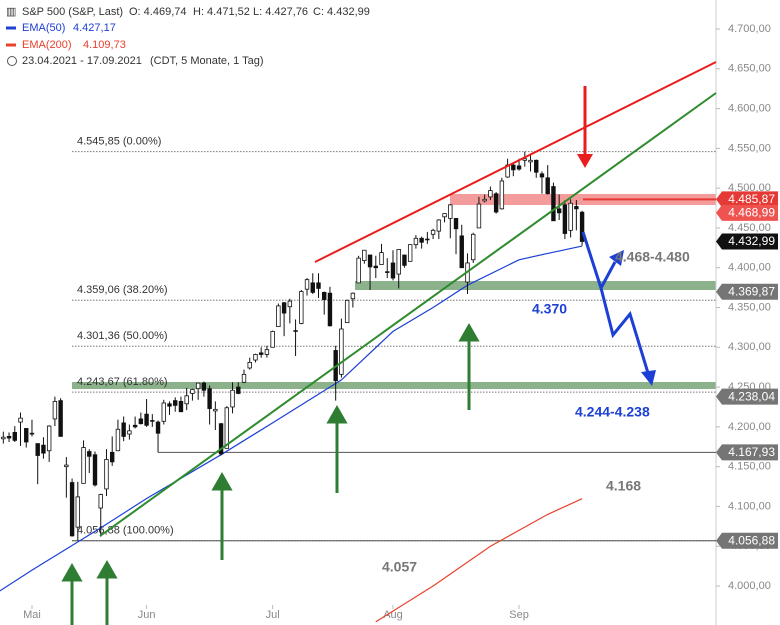  Describe the element at coordinates (535, 285) in the screenshot. I see `support-zone` at that location.